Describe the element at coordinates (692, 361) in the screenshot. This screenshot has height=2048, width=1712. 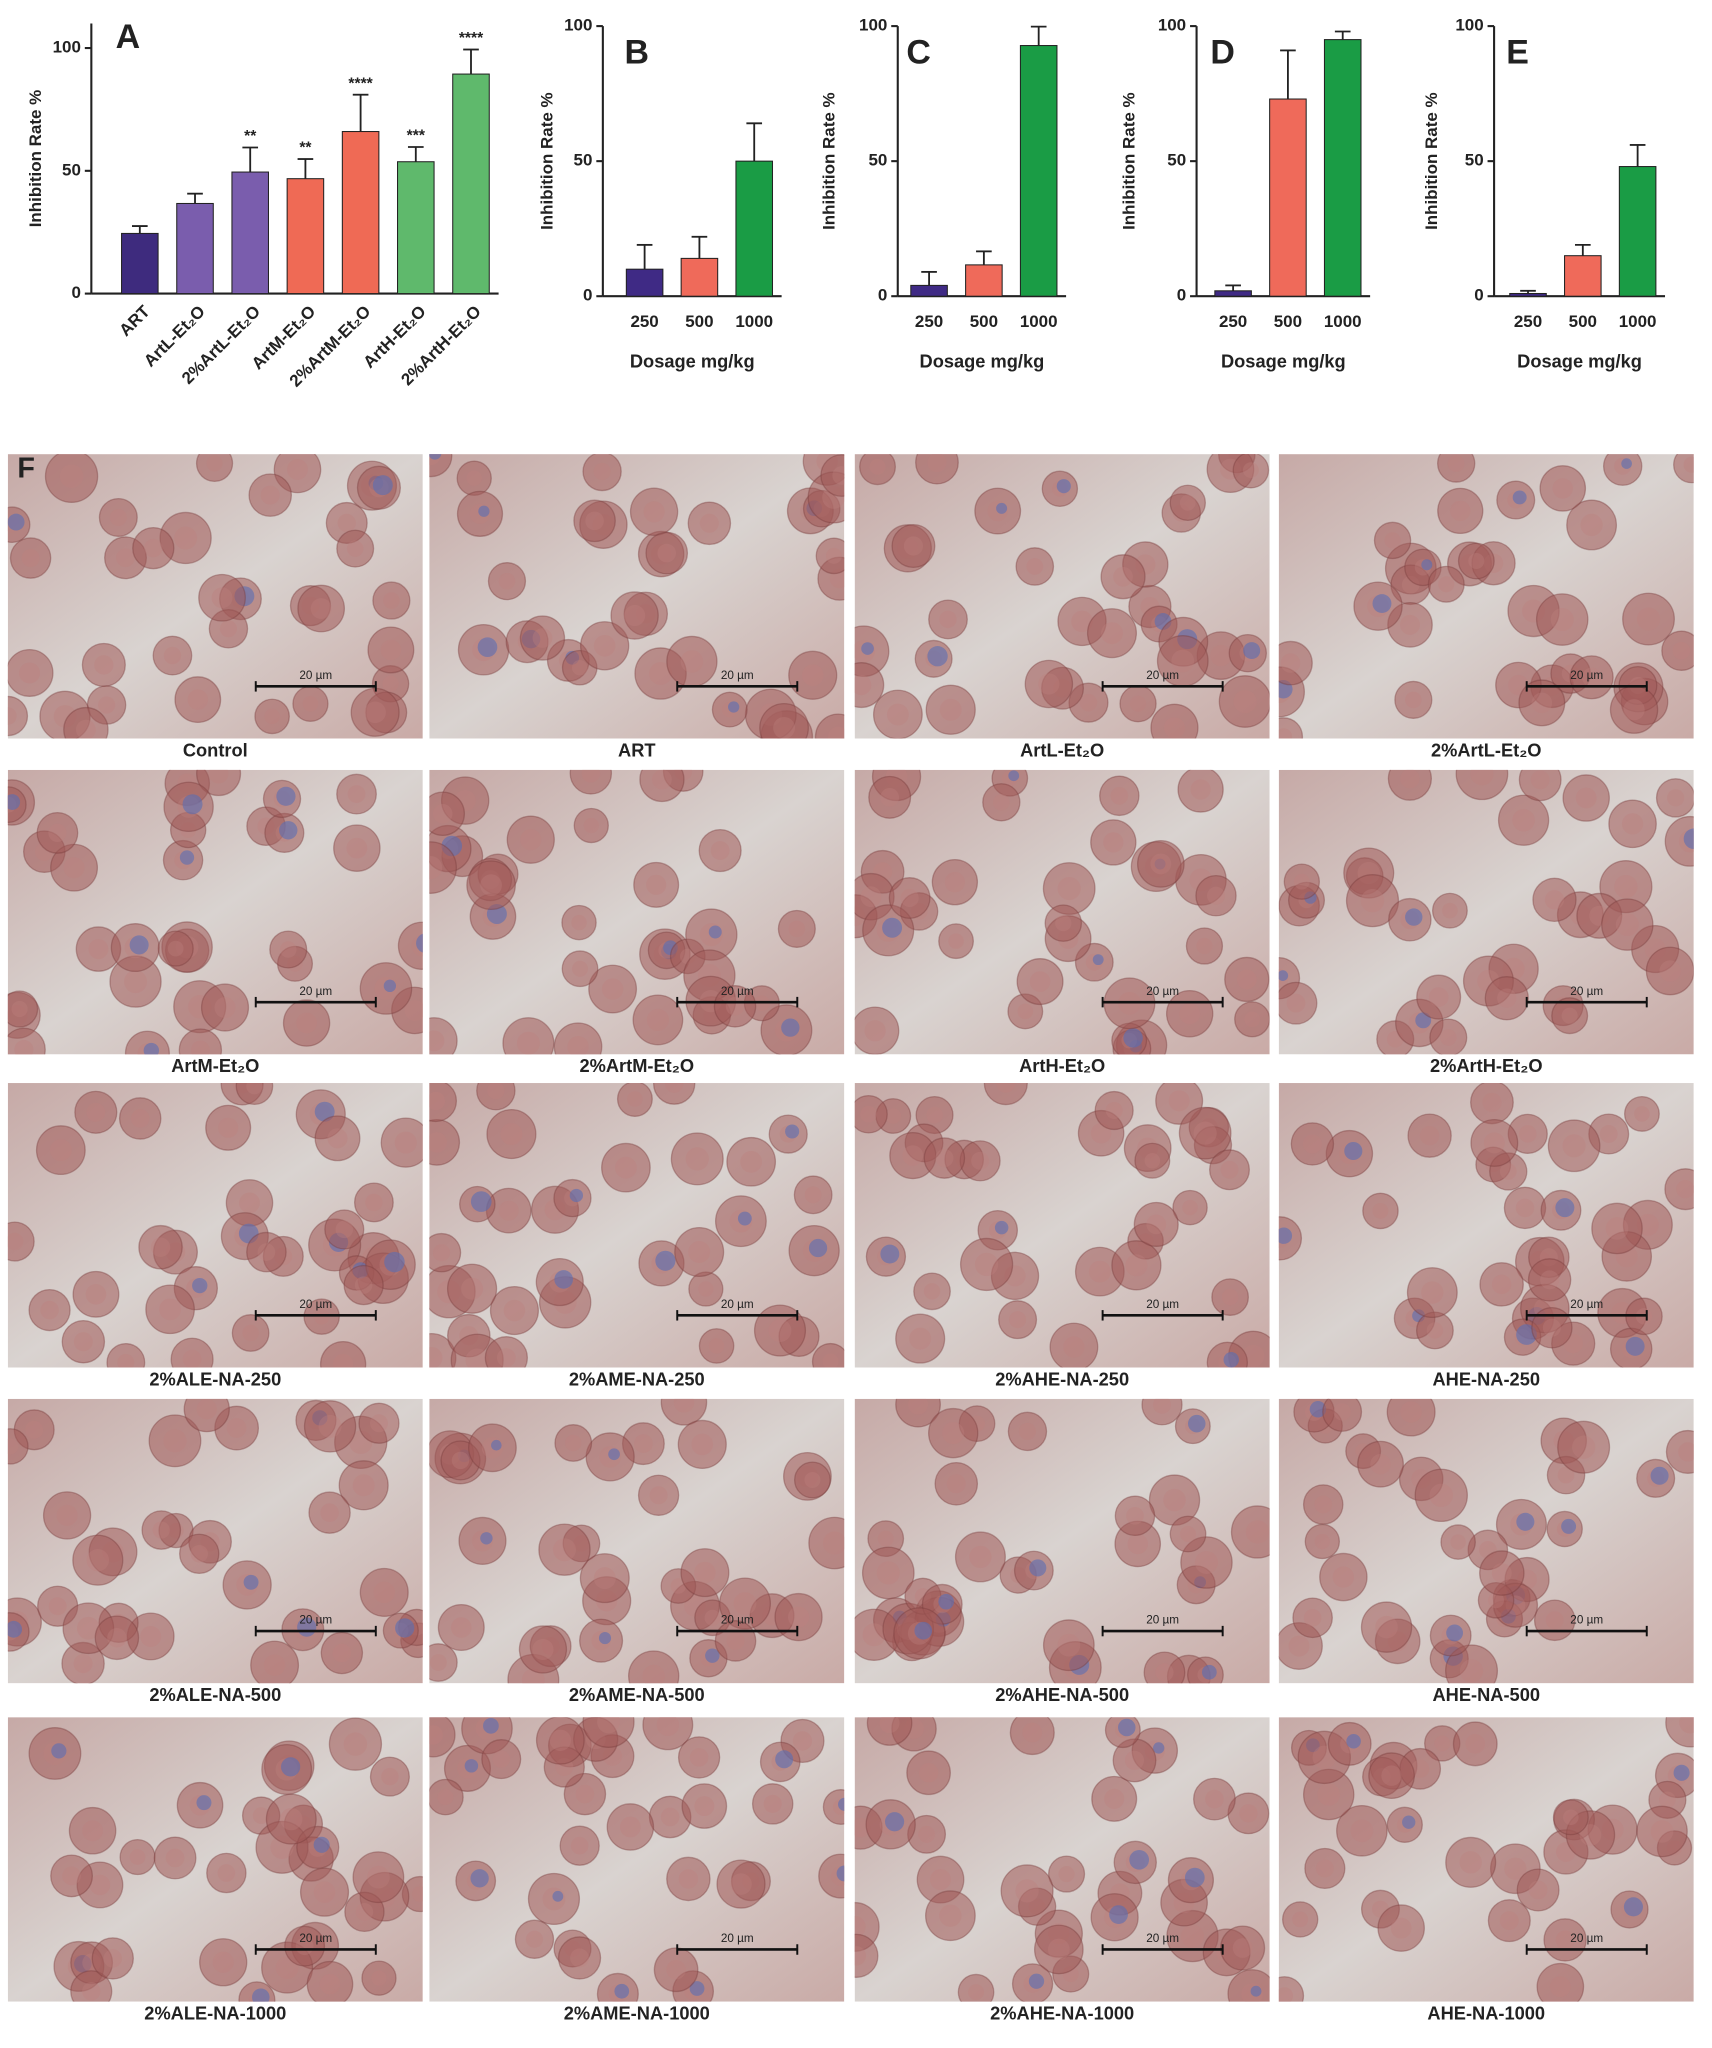
I see `x-axis-label: Dosage mg/kg` at that location.